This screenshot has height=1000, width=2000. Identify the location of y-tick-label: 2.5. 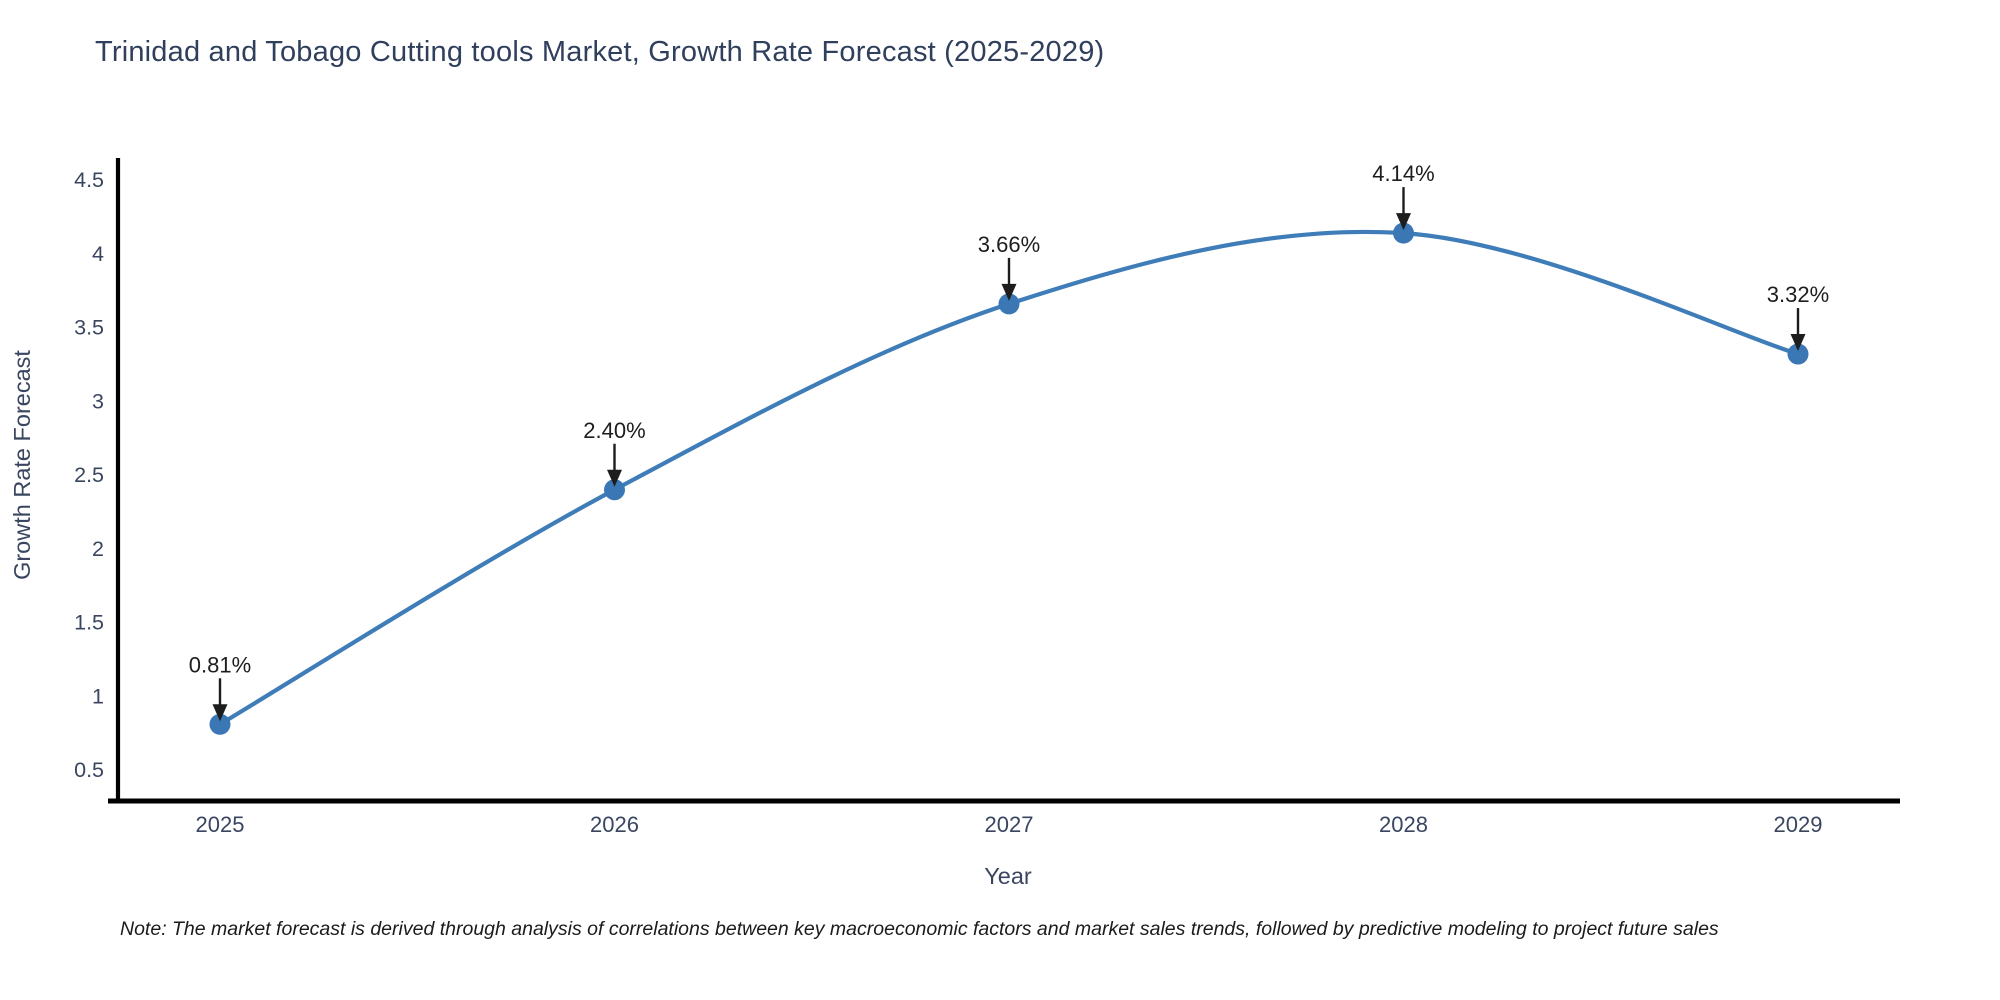
(89, 475).